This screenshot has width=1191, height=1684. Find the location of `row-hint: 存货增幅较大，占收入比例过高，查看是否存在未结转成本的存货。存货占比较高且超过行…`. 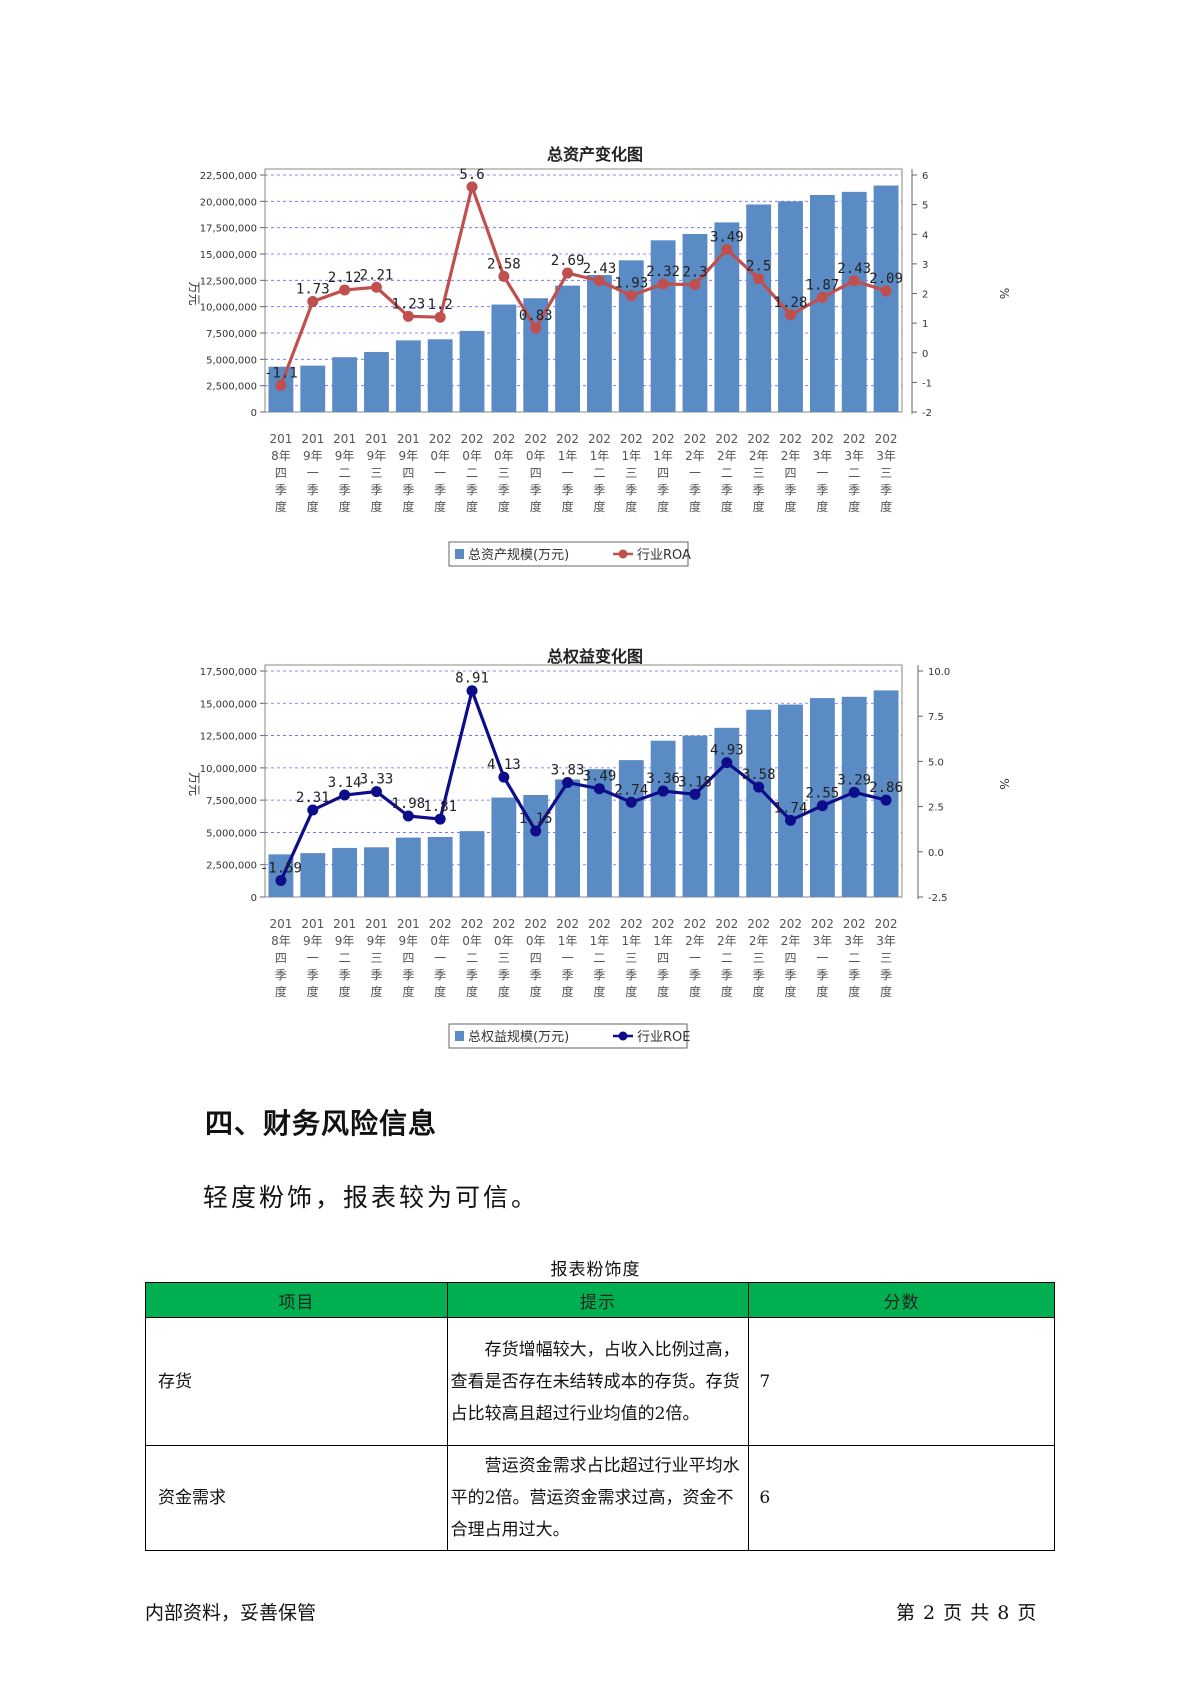

row-hint: 存货增幅较大，占收入比例过高，查看是否存在未结转成本的存货。存货占比较高且超过行… is located at coordinates (598, 1381).